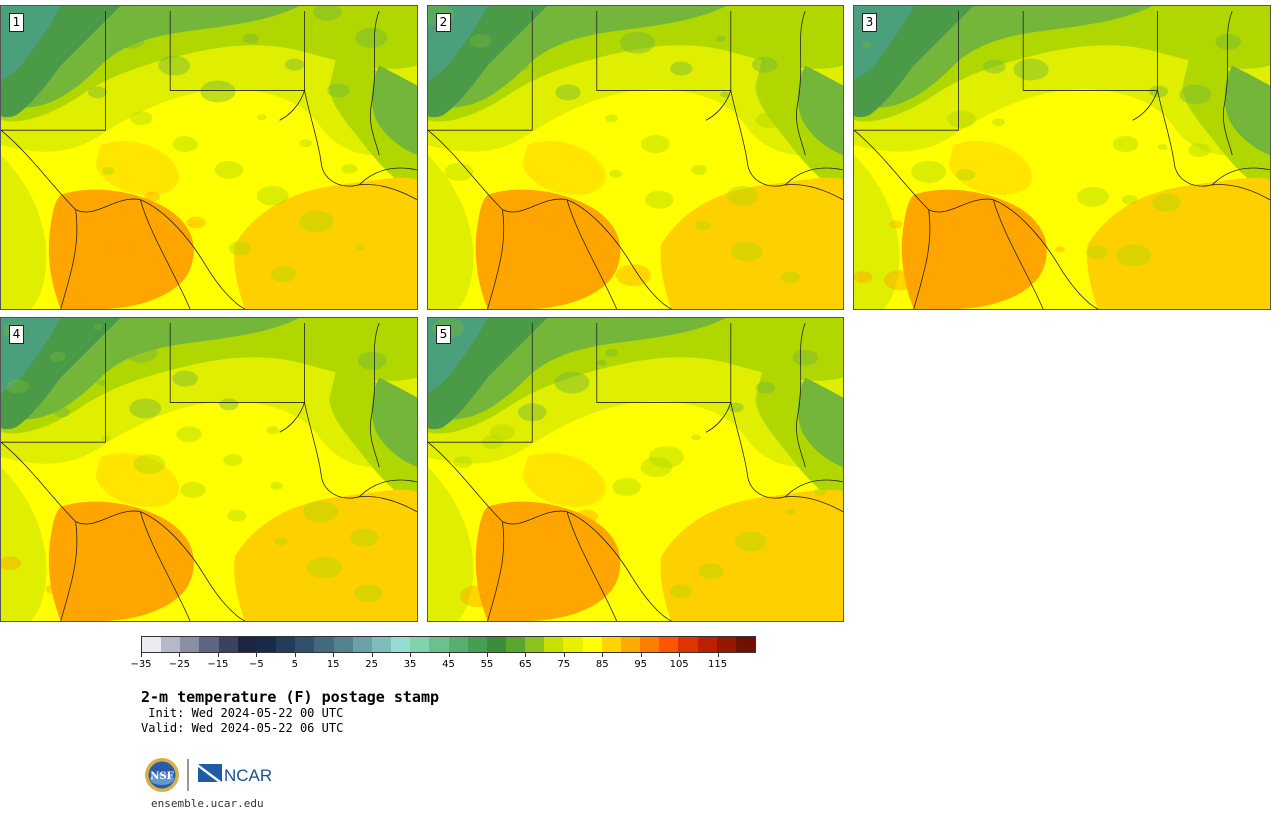 This screenshot has width=1280, height=815. I want to click on member-label-4: 4, so click(16, 334).